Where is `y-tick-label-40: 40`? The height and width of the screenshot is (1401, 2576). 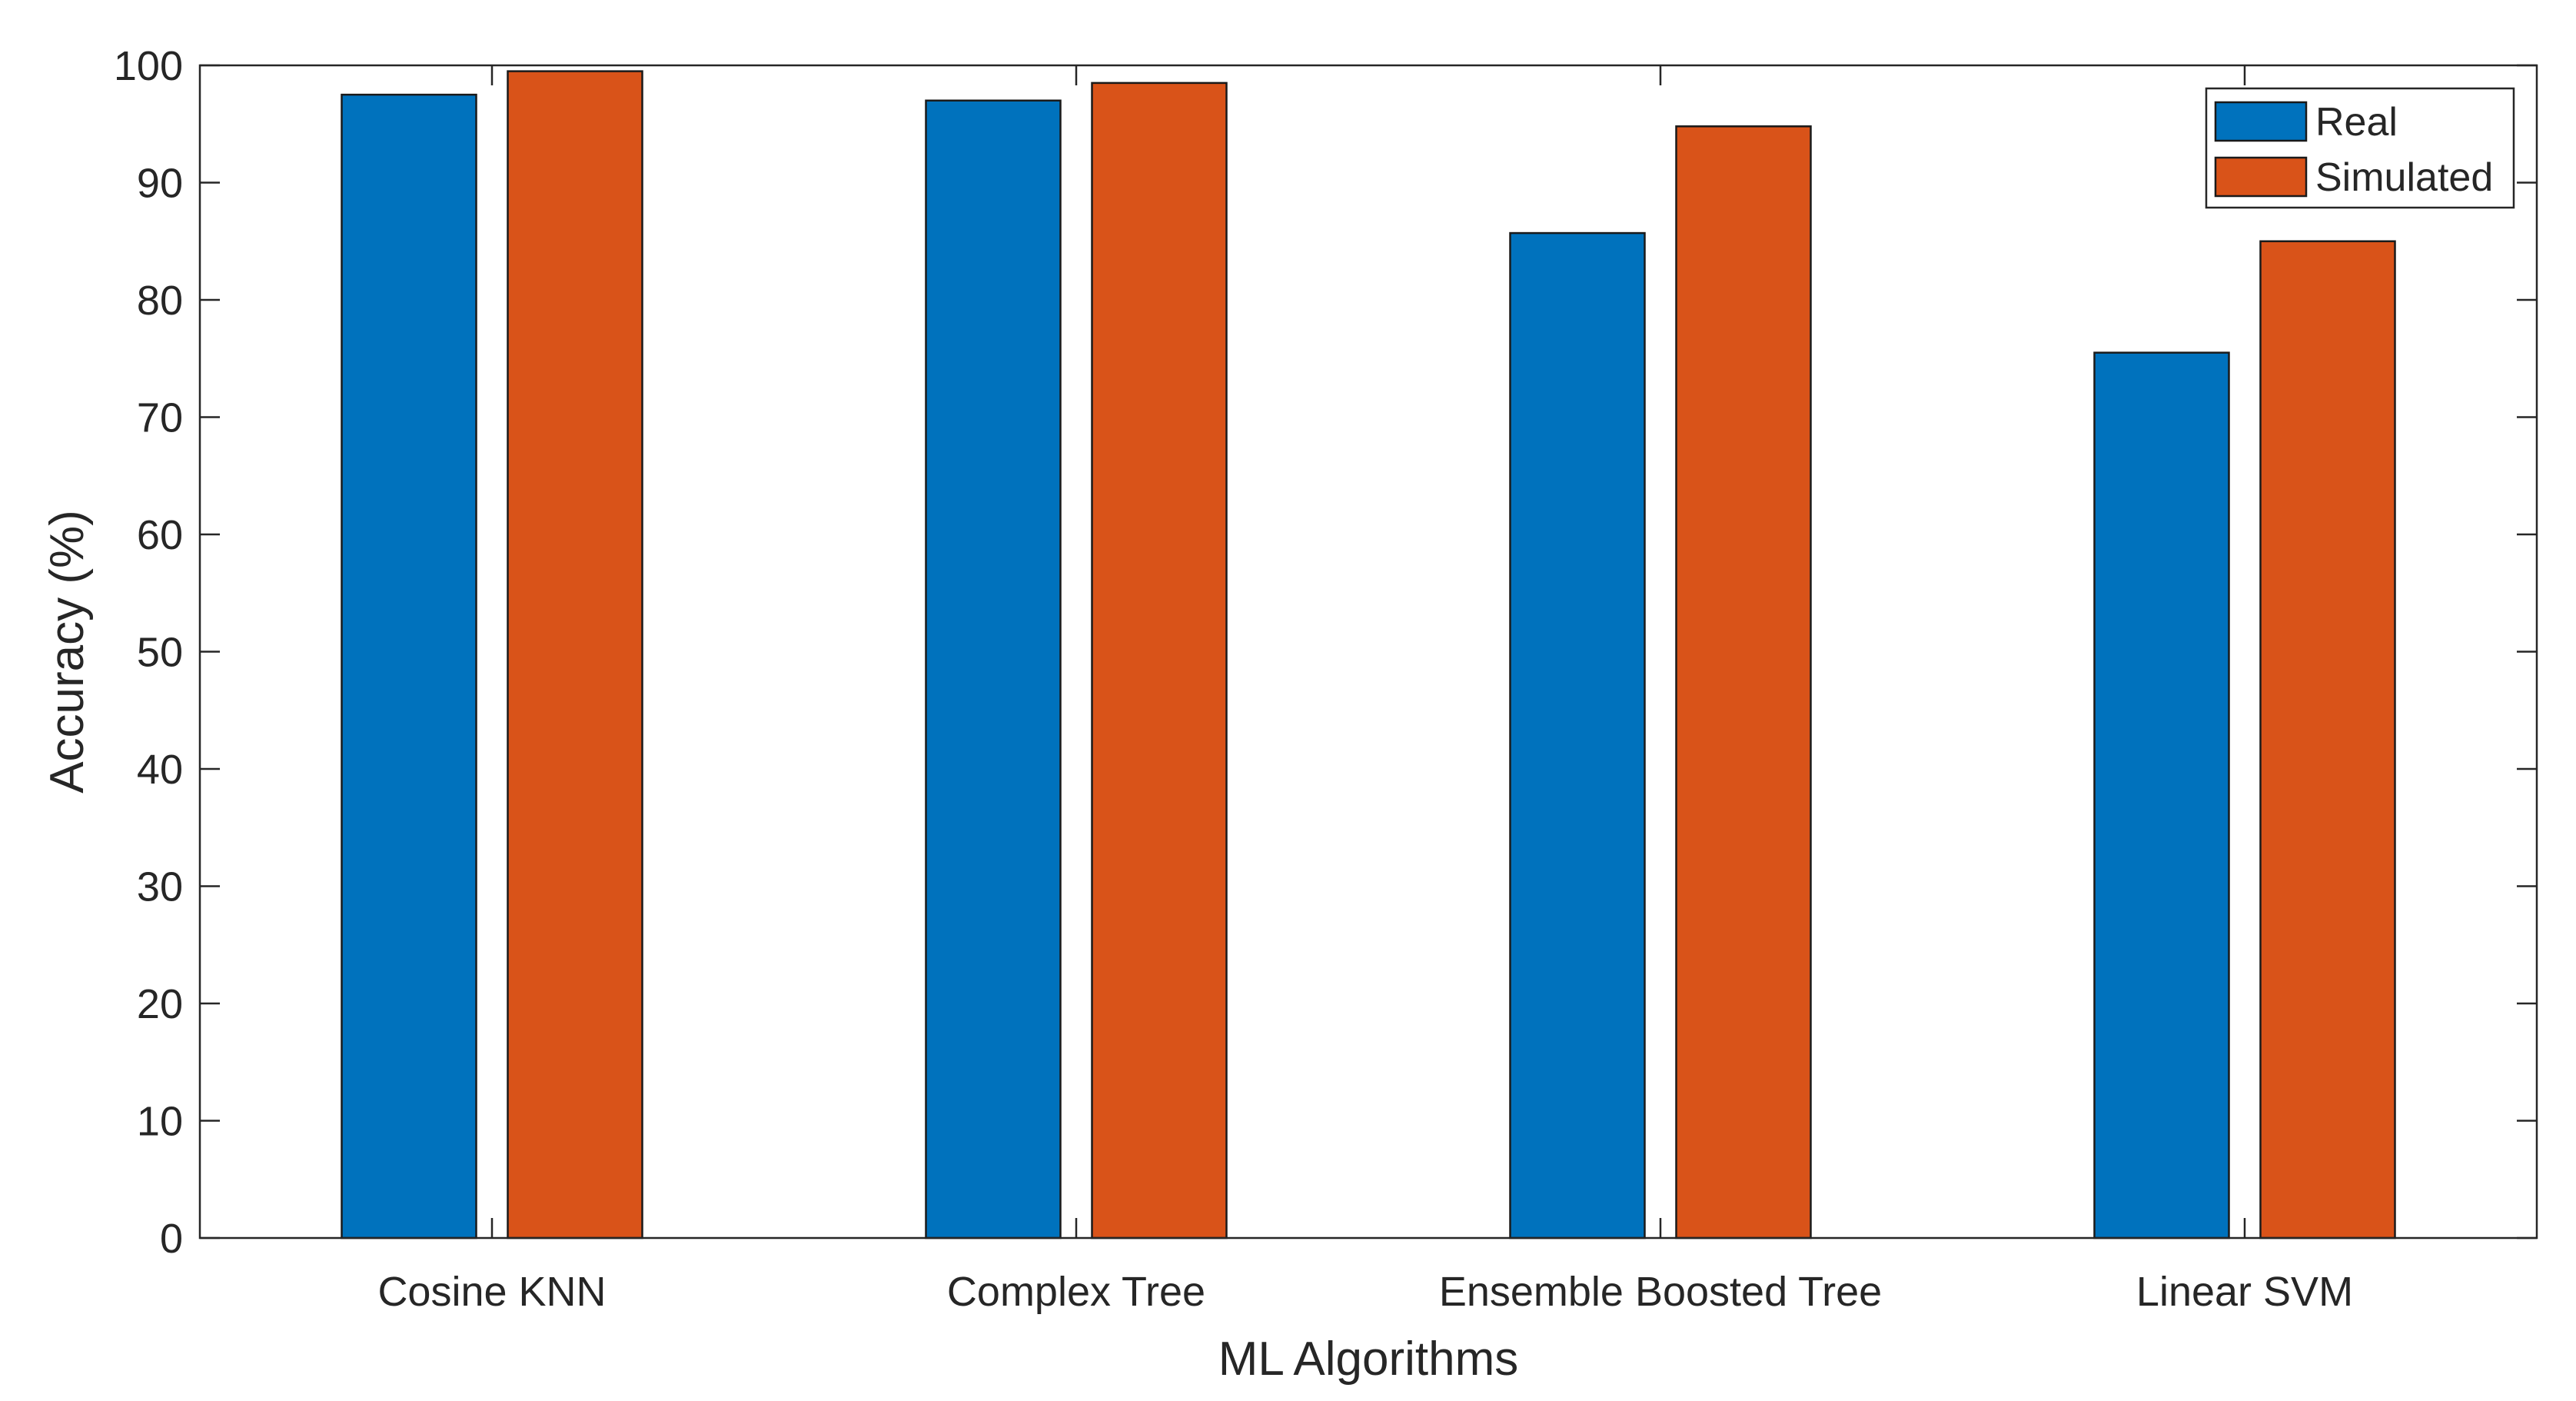 y-tick-label-40: 40 is located at coordinates (160, 770).